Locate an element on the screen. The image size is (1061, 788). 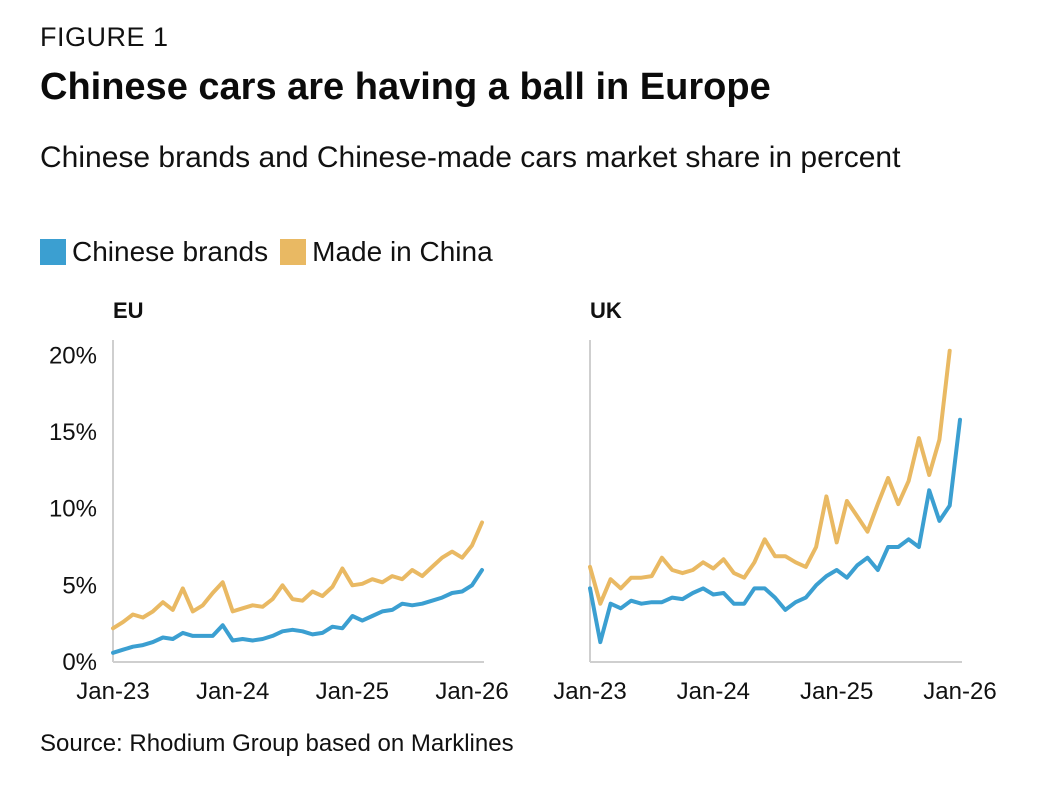
y-tick-label: 5% is located at coordinates (79, 585).